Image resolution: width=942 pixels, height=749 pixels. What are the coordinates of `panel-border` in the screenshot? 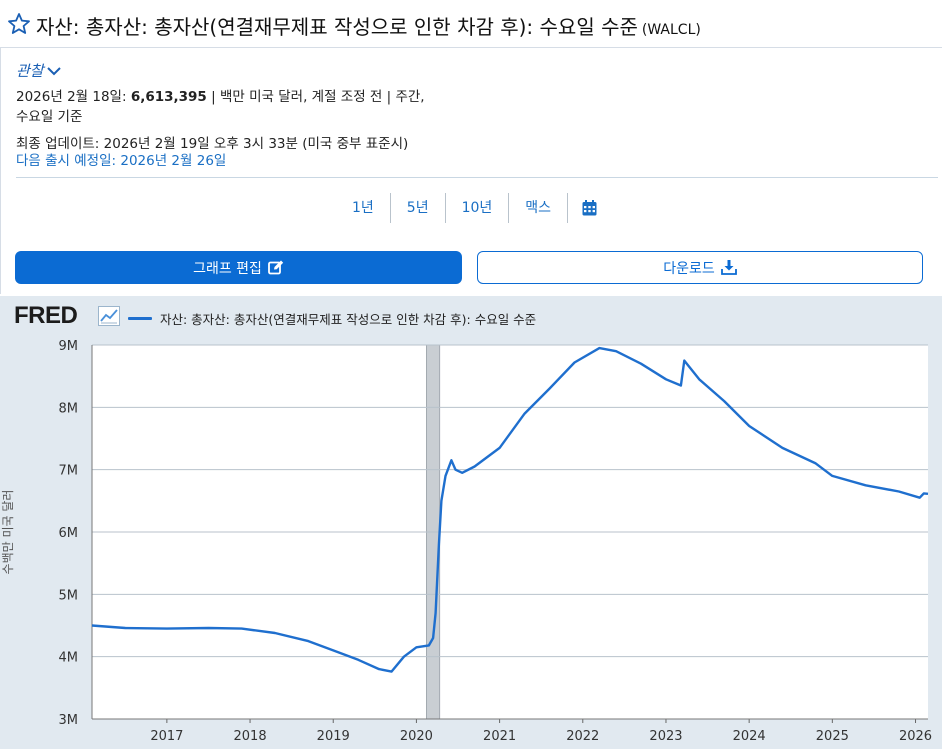 It's located at (0, 171).